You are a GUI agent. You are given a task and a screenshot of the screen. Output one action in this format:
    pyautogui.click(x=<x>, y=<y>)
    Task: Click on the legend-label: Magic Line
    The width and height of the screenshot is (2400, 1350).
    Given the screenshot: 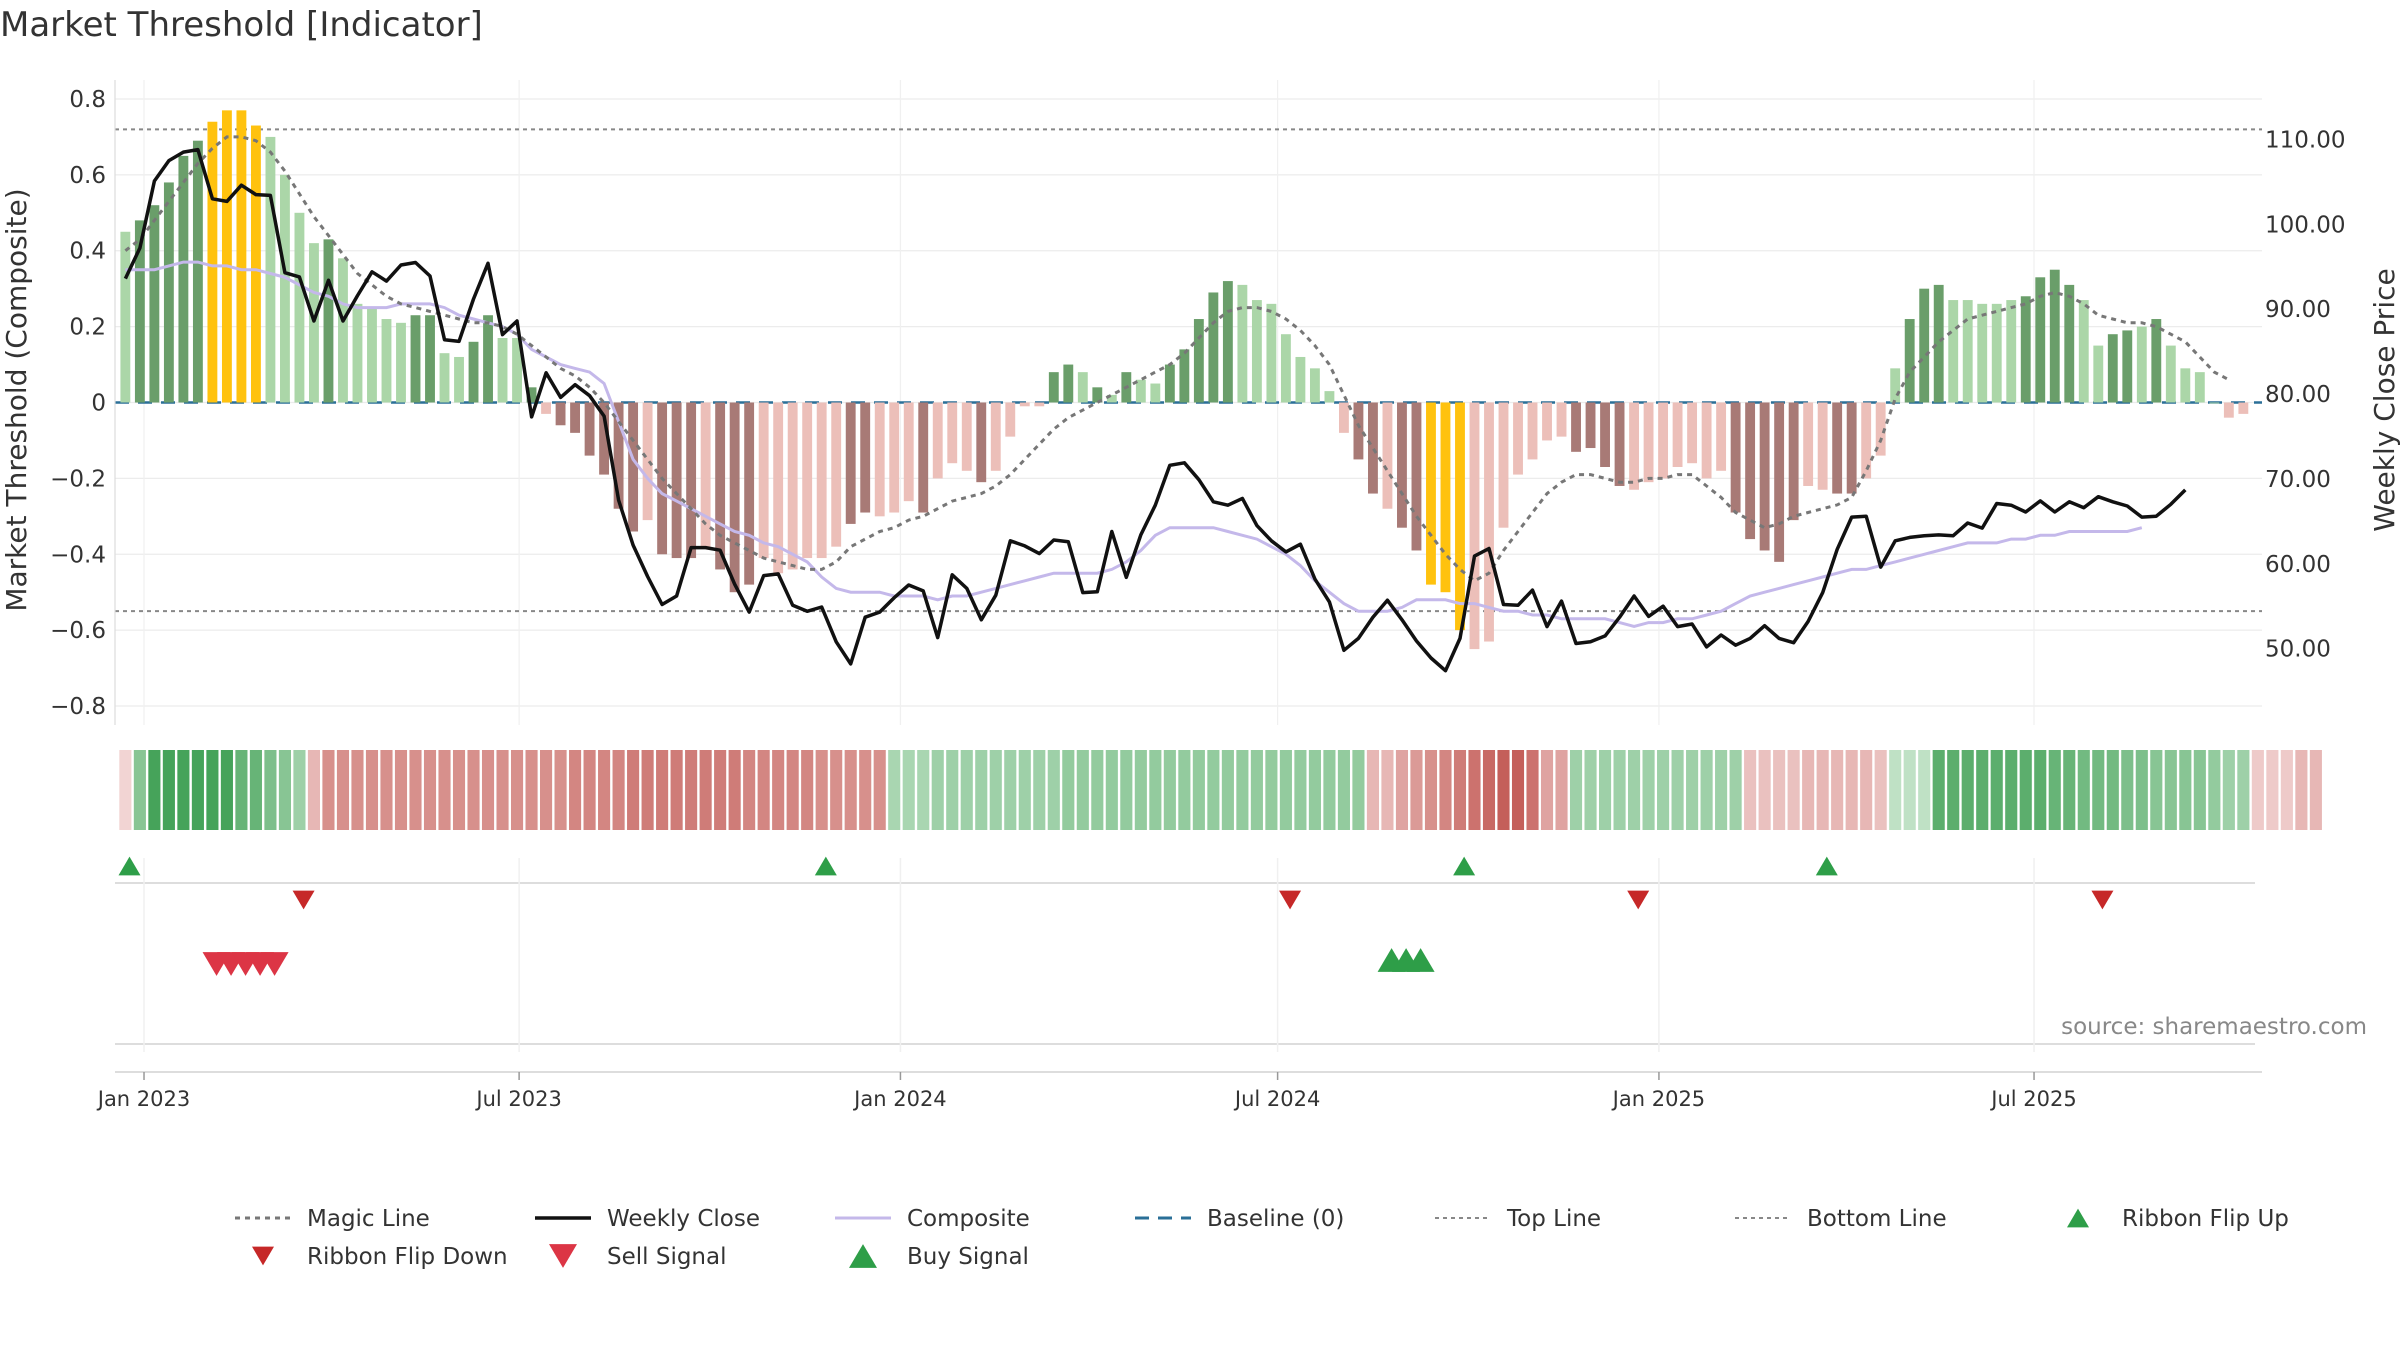 What is the action you would take?
    pyautogui.click(x=368, y=1219)
    